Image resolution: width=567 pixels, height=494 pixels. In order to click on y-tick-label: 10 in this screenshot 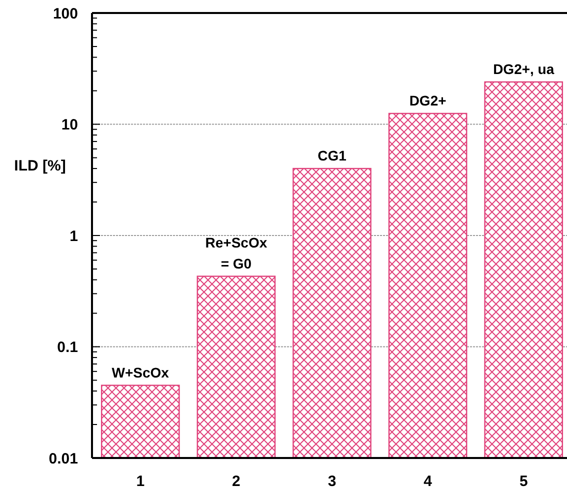, I will do `click(69, 125)`.